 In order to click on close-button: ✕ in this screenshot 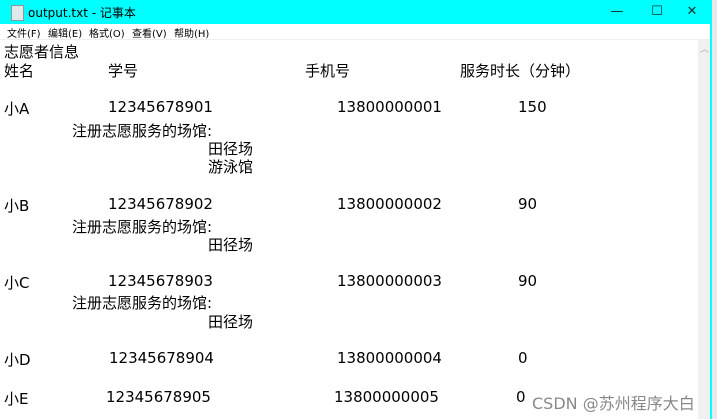, I will do `click(692, 11)`.